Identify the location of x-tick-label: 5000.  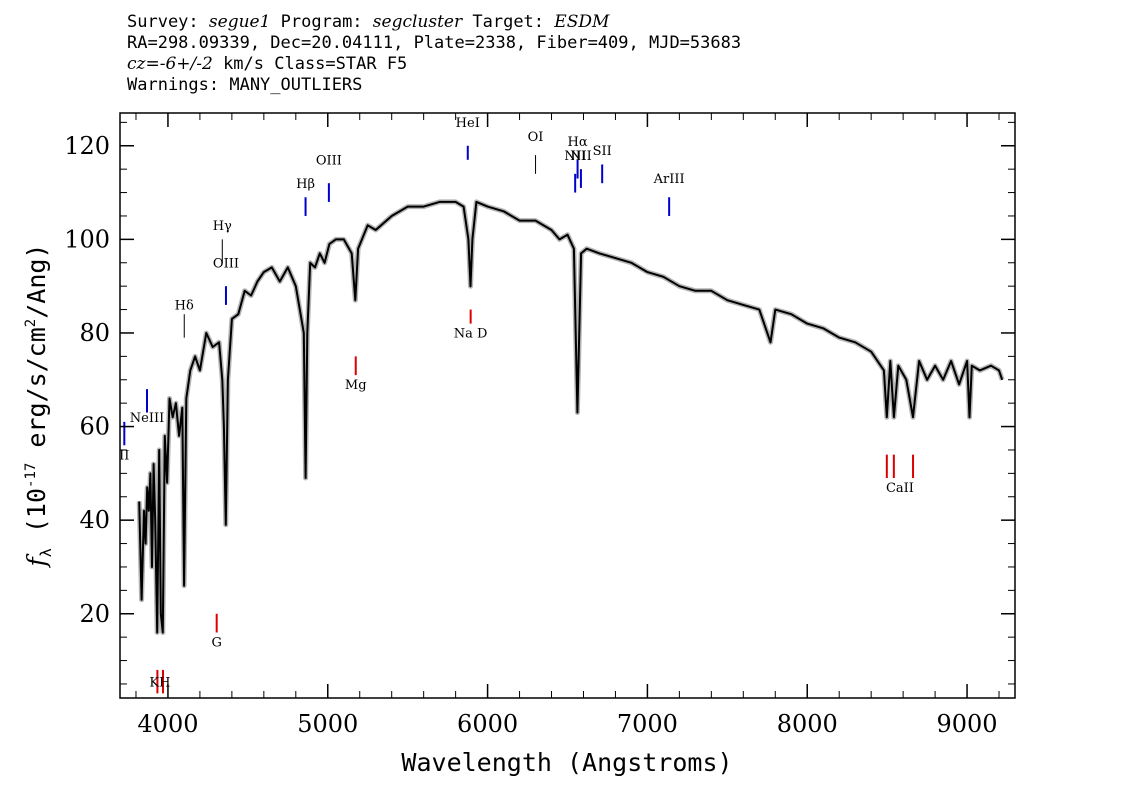
(327, 724).